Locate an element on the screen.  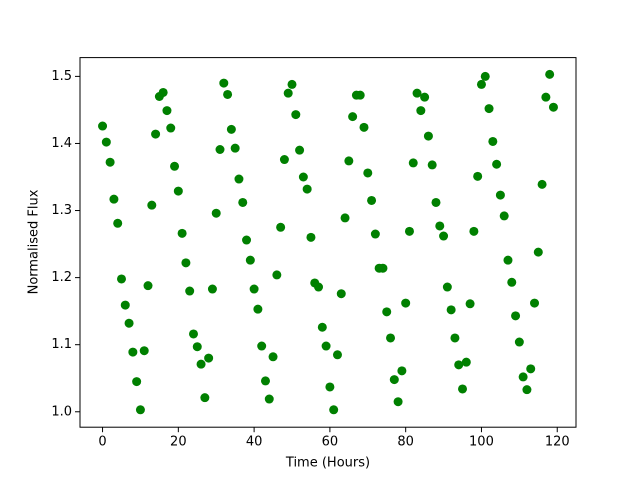
y-tick-label: 1.0 is located at coordinates (61, 411).